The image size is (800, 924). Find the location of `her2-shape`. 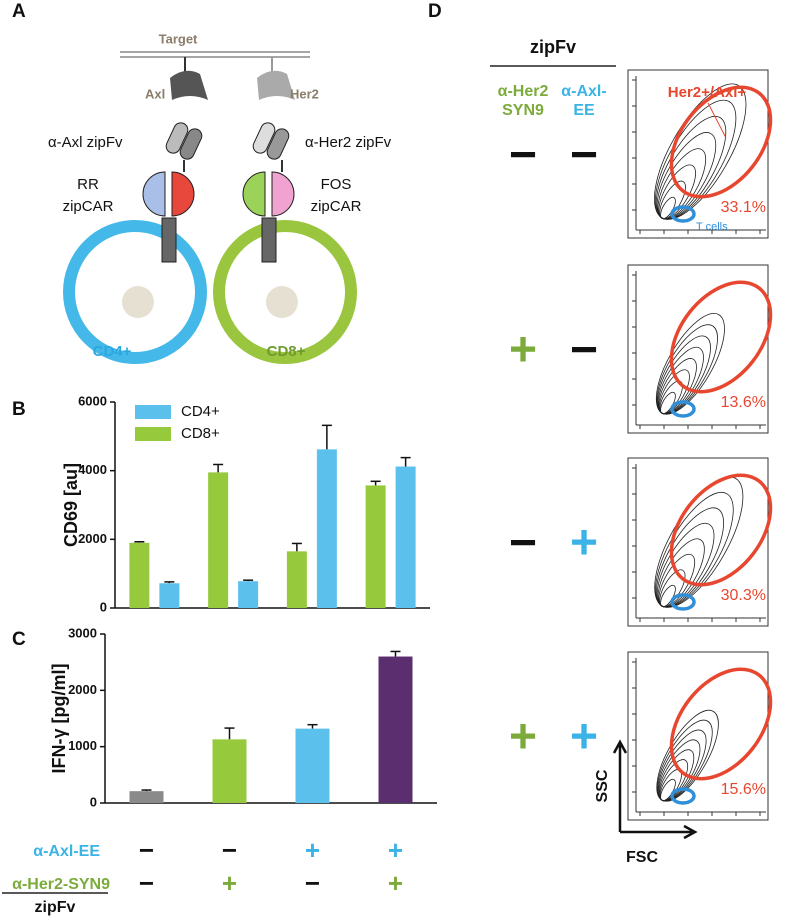

her2-shape is located at coordinates (276, 85).